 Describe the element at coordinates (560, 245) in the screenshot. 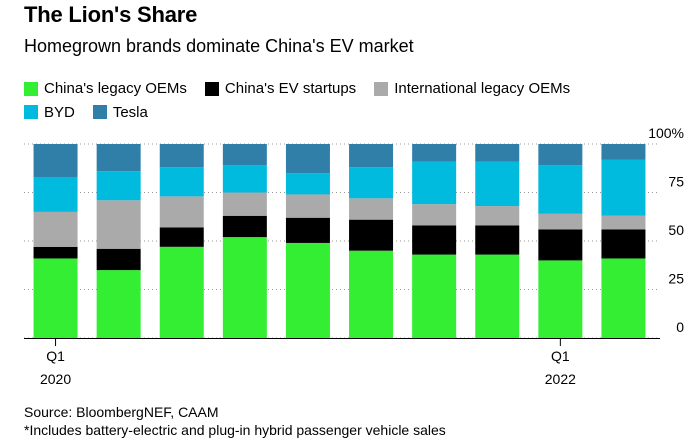

I see `bar-china-s-ev-startups-q1-2022` at that location.